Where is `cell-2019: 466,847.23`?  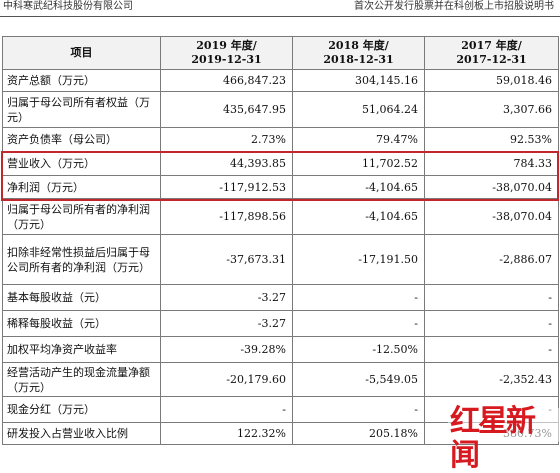
cell-2019: 466,847.23 is located at coordinates (226, 80).